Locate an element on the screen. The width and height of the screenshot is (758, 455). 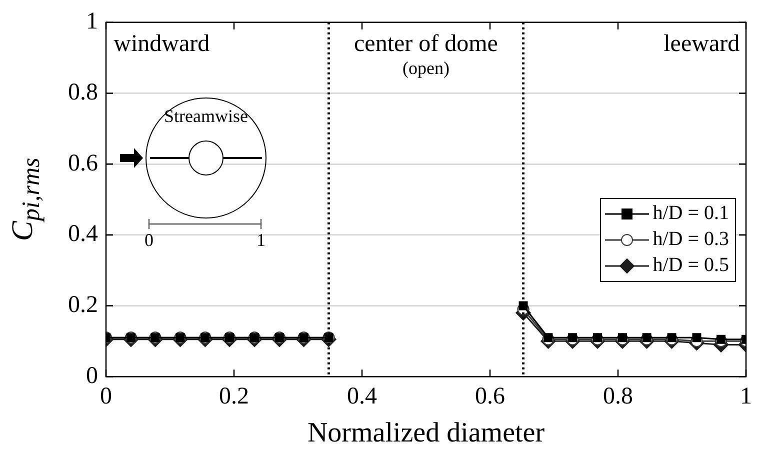
y-tick-label: 1 is located at coordinates (92, 21).